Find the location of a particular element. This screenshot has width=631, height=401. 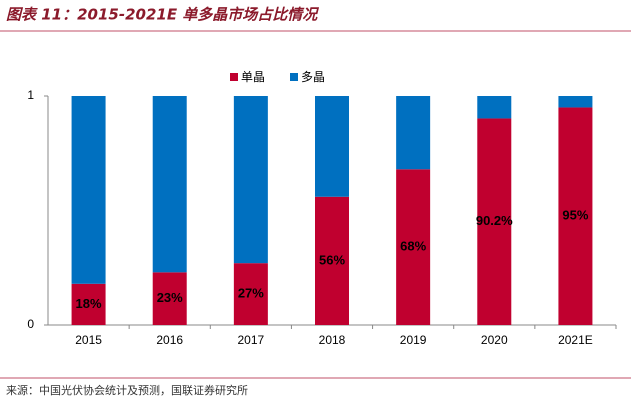

value-label: 90.2% is located at coordinates (494, 220).